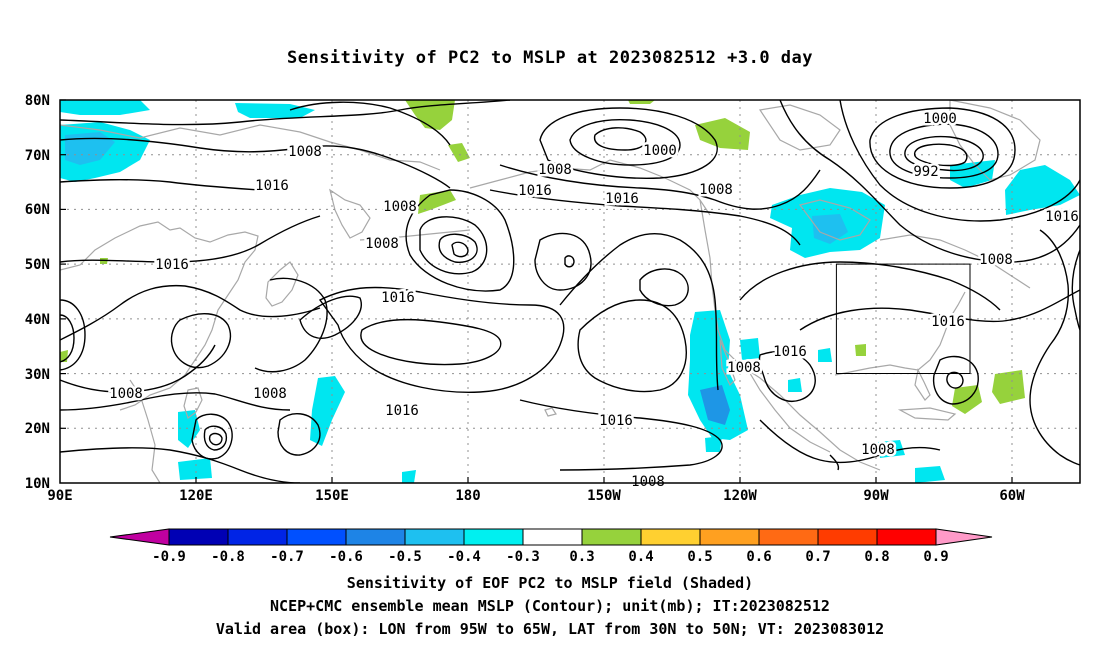  What do you see at coordinates (699, 557) in the screenshot?
I see `colorbar-label: 0.5` at bounding box center [699, 557].